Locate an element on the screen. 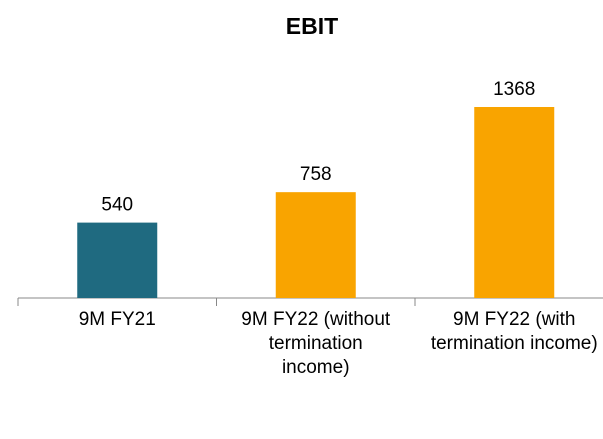 Image resolution: width=603 pixels, height=439 pixels. data-label: 1368 is located at coordinates (514, 89).